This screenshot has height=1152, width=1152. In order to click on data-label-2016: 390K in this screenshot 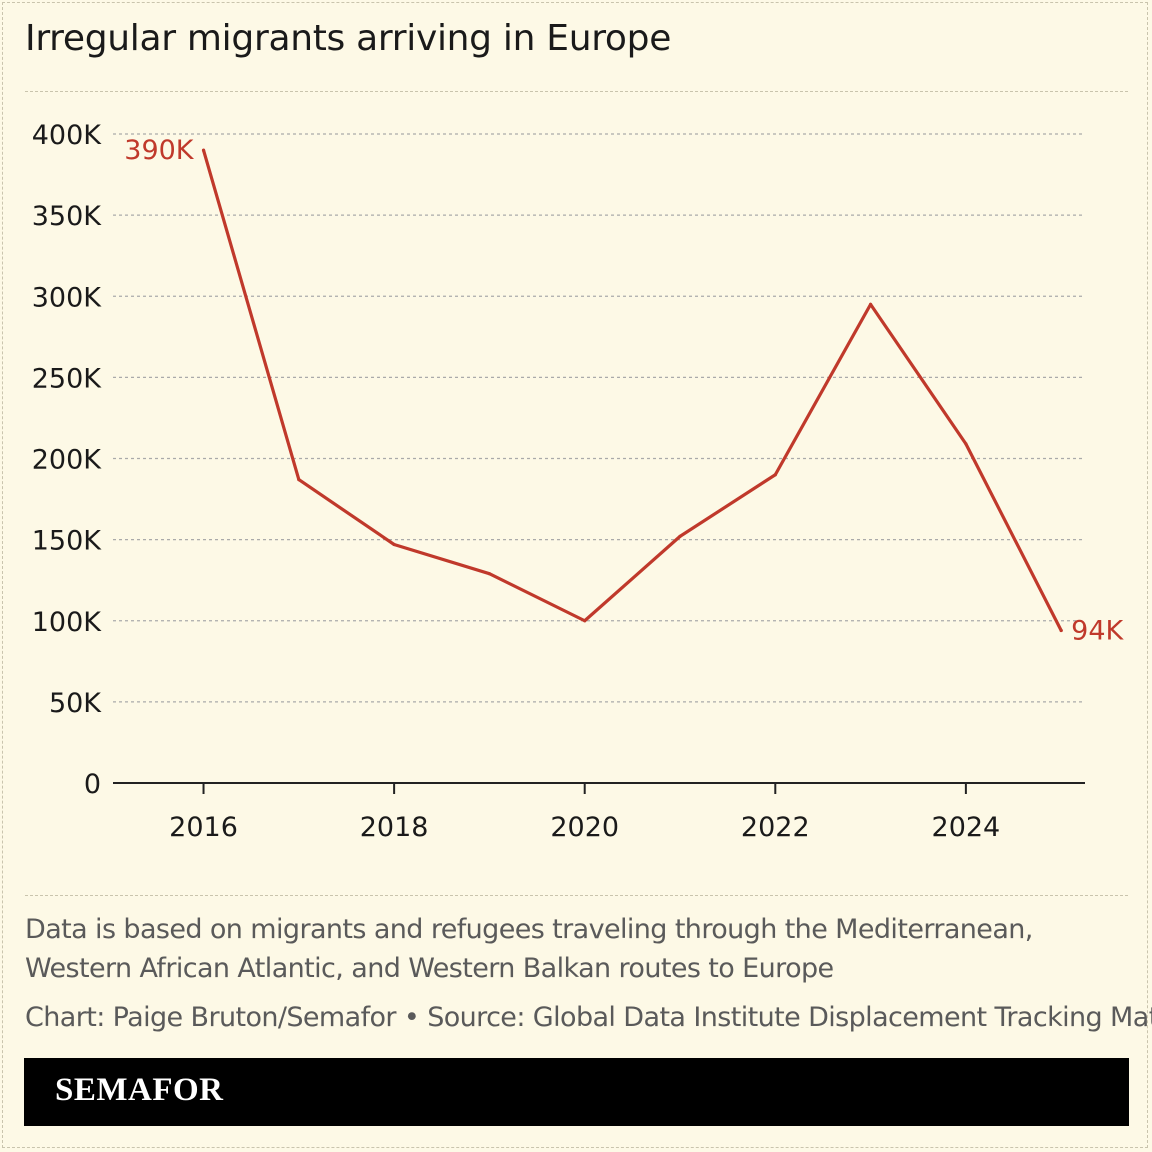, I will do `click(159, 150)`.